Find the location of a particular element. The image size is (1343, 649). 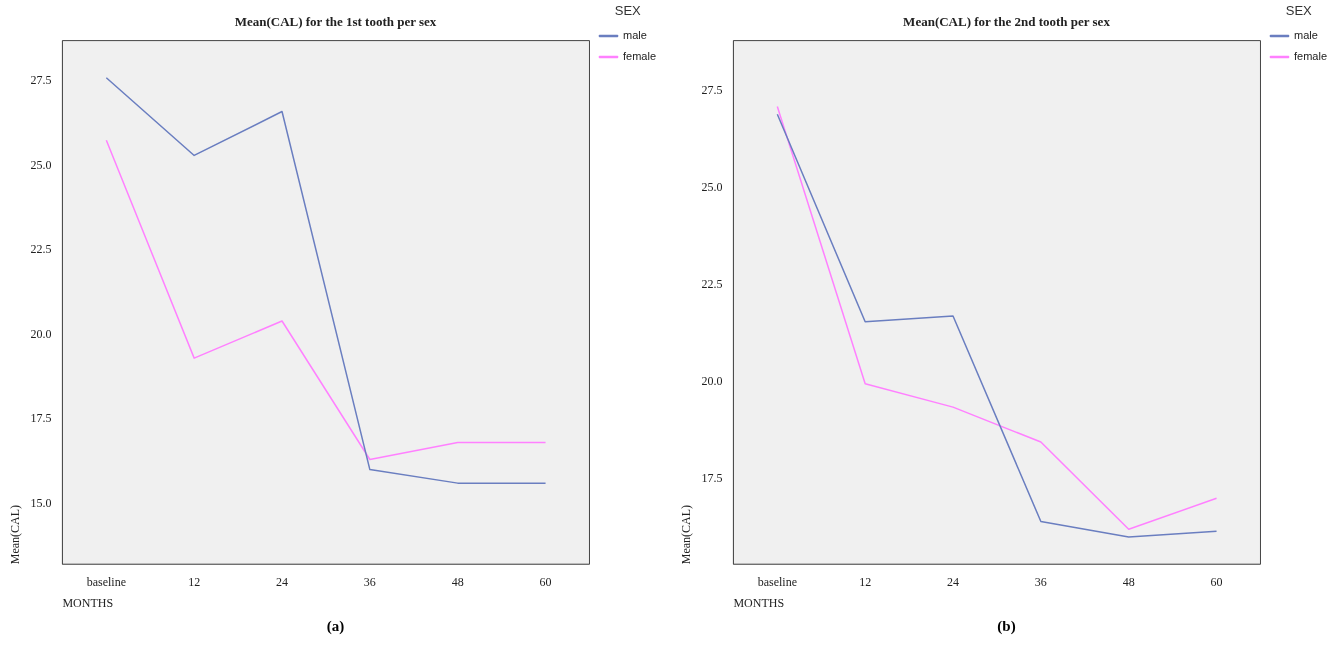

text: (a) is located at coordinates (335, 626).